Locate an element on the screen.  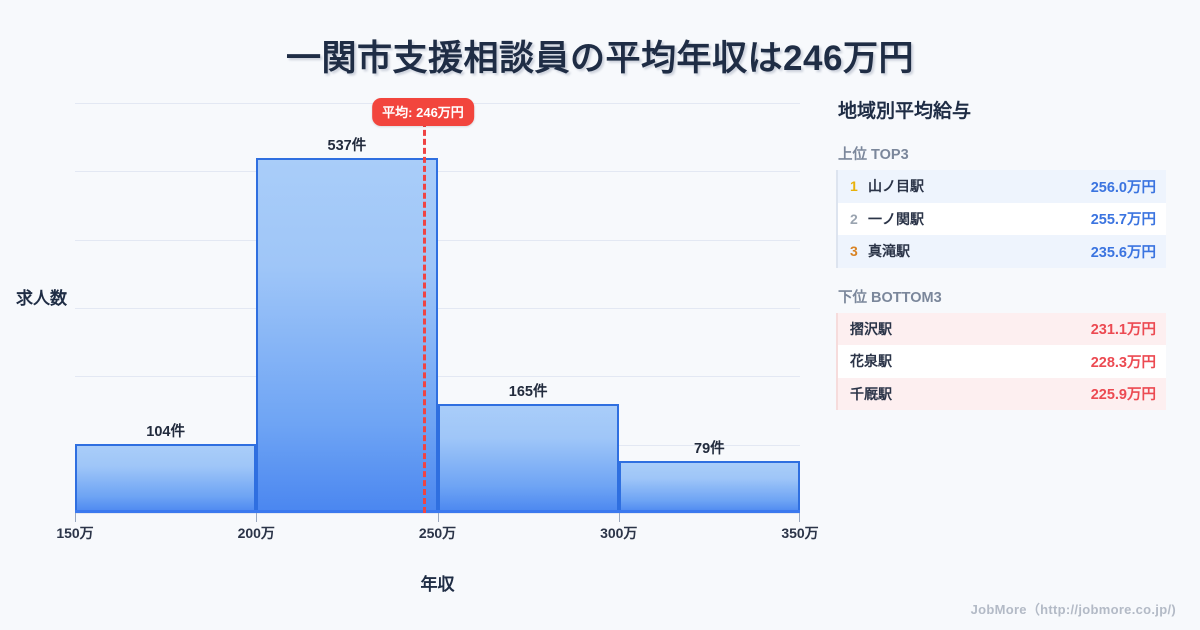
y-axis-title: 求人数 is located at coordinates (41, 298).